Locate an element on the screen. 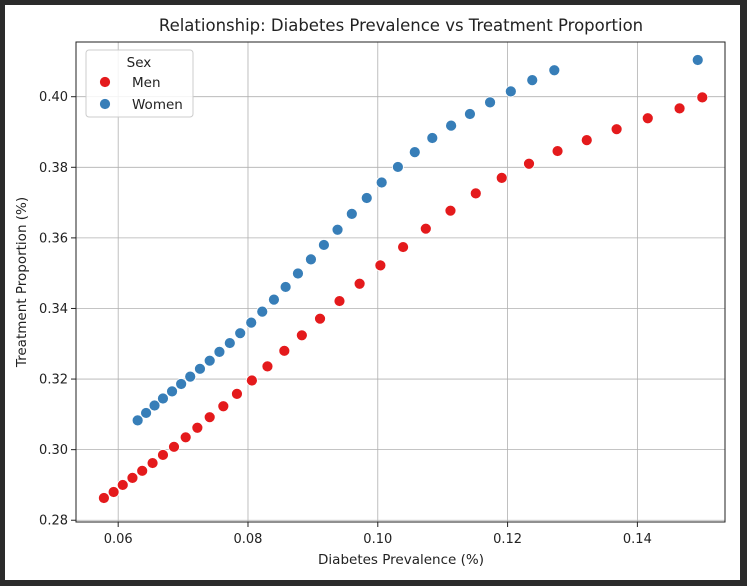 This screenshot has height=586, width=747. y-tick-label: 0.34 is located at coordinates (53, 309).